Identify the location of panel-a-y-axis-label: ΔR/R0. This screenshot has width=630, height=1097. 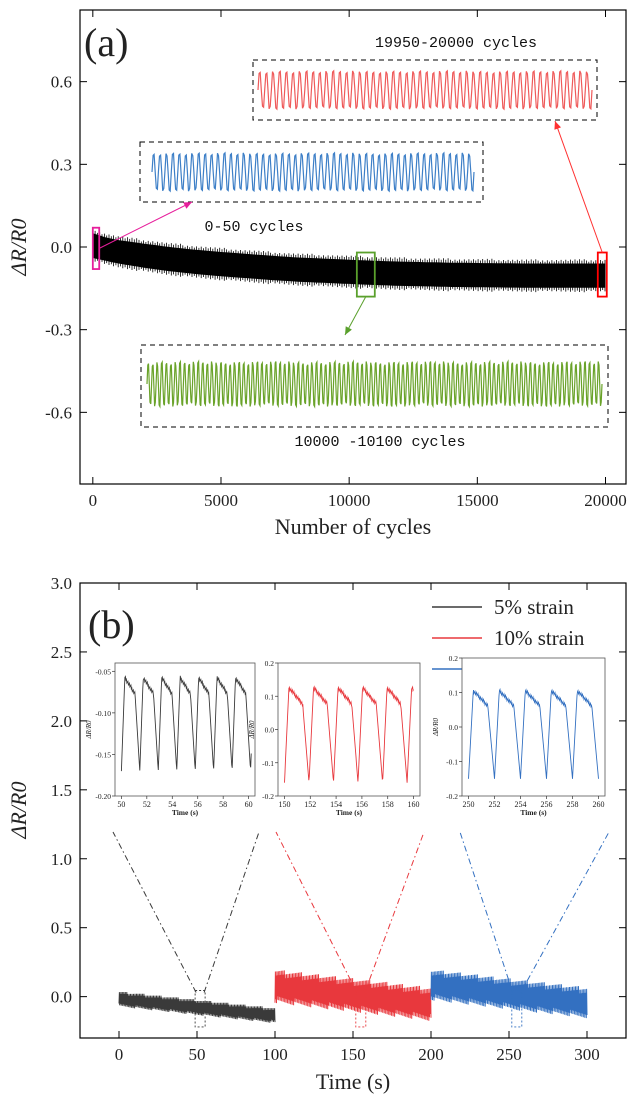
(18, 248).